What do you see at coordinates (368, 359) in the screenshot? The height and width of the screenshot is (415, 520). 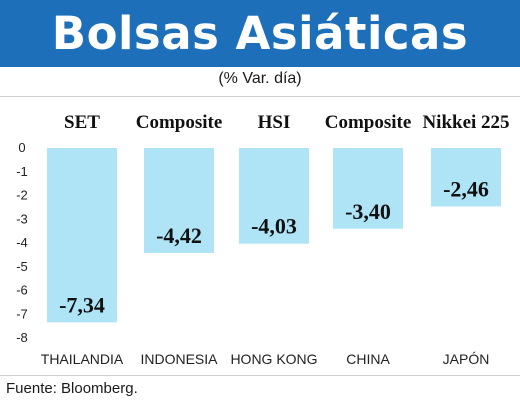 I see `category-label: CHINA` at bounding box center [368, 359].